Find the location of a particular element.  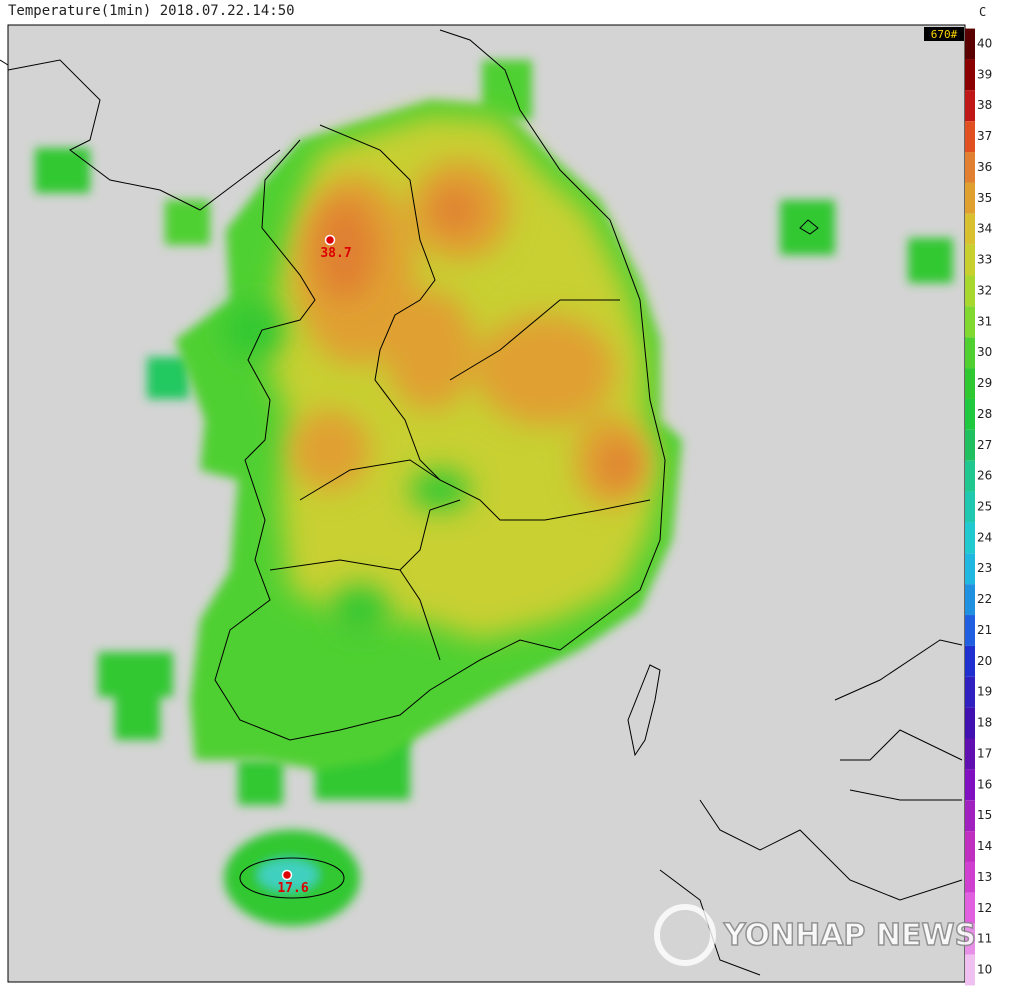

colorbar-tick-label: 35 is located at coordinates (984, 198).